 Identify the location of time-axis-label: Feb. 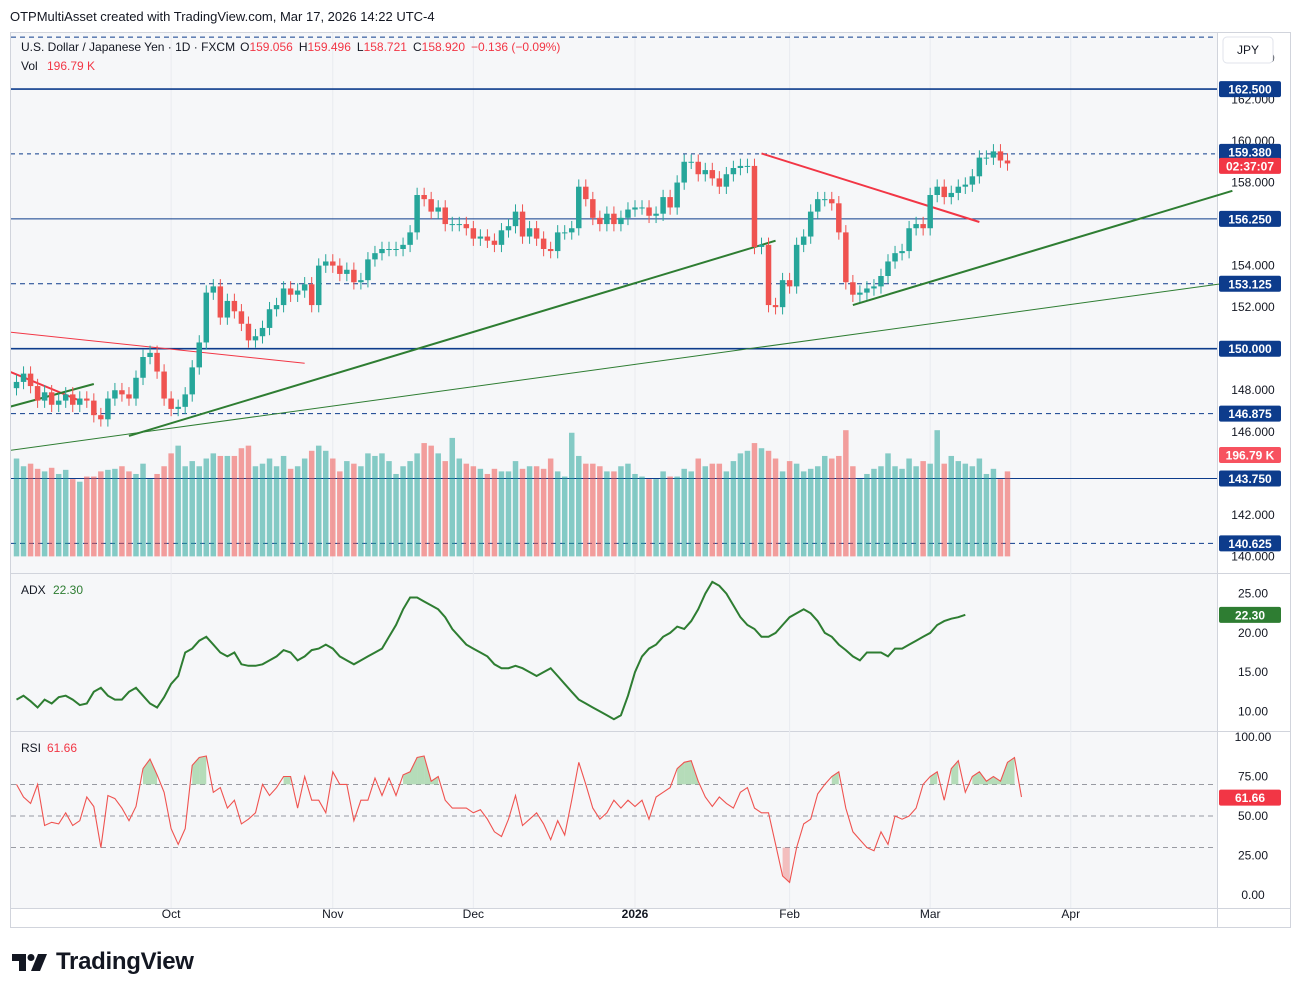
(789, 914).